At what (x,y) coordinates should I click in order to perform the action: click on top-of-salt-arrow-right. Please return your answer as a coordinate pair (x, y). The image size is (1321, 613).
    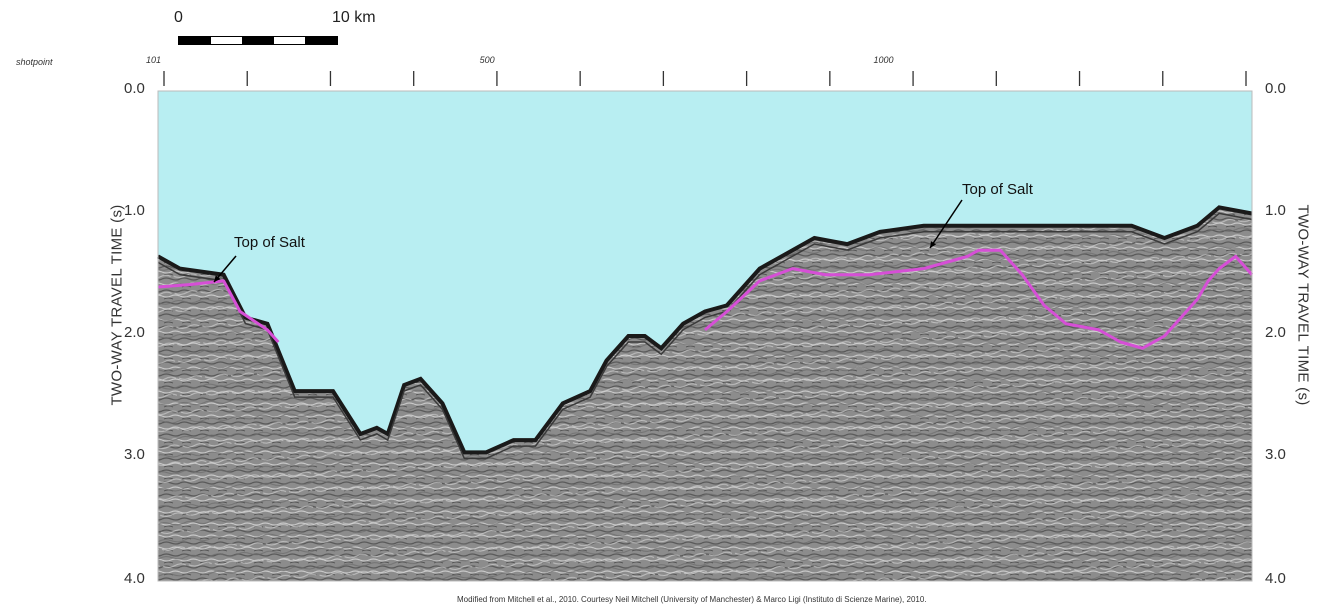
    Looking at the image, I should click on (946, 224).